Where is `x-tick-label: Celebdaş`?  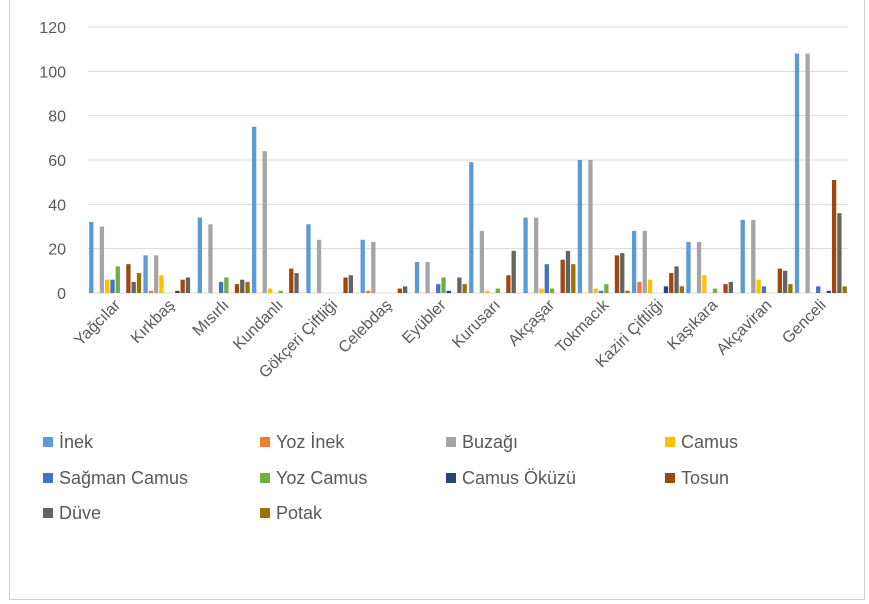 x-tick-label: Celebdaş is located at coordinates (366, 327).